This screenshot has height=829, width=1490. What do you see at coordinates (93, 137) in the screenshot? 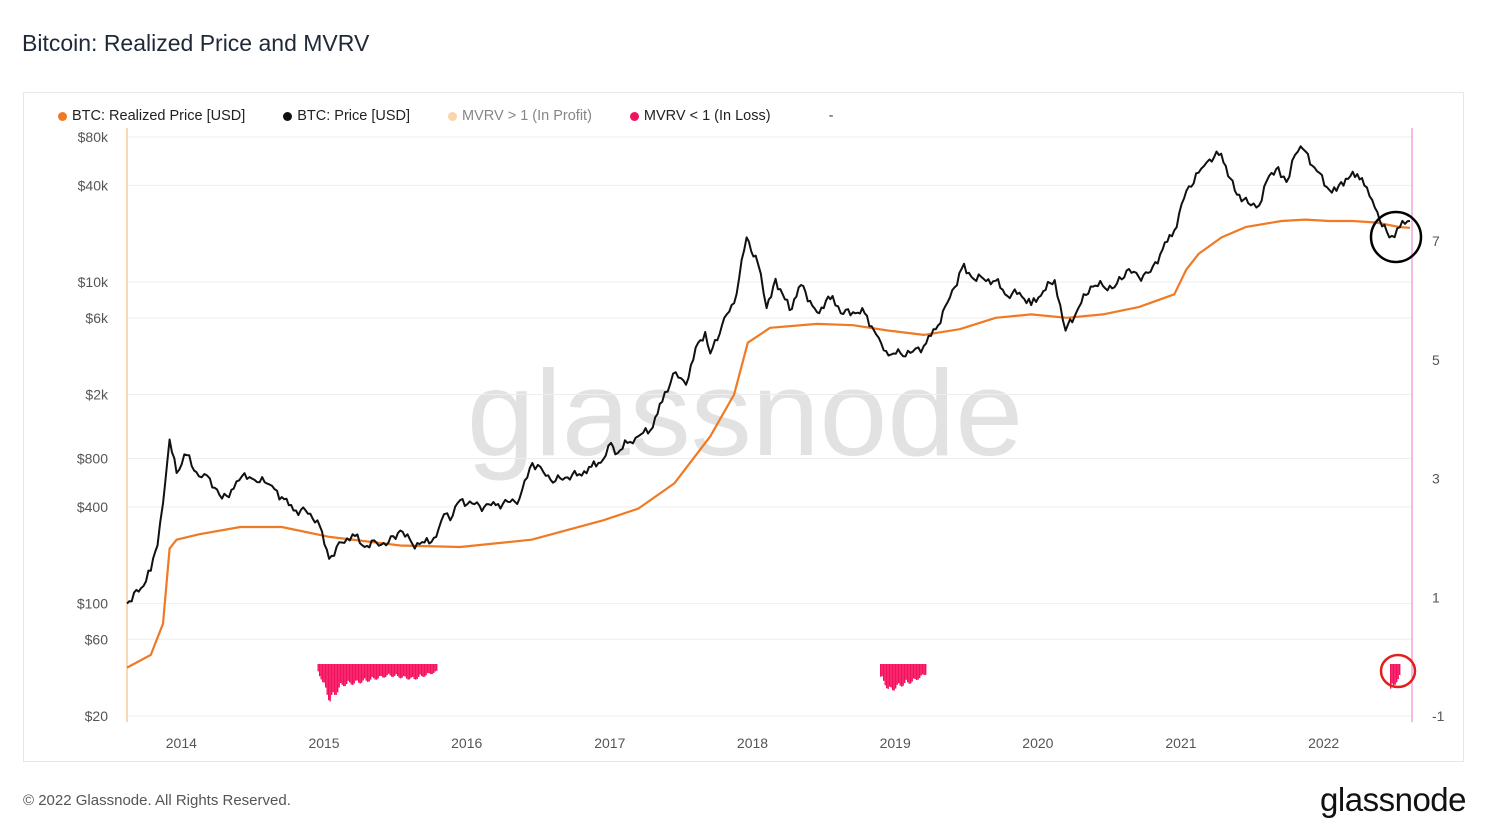
I see `y-left-tick-label: $80k` at bounding box center [93, 137].